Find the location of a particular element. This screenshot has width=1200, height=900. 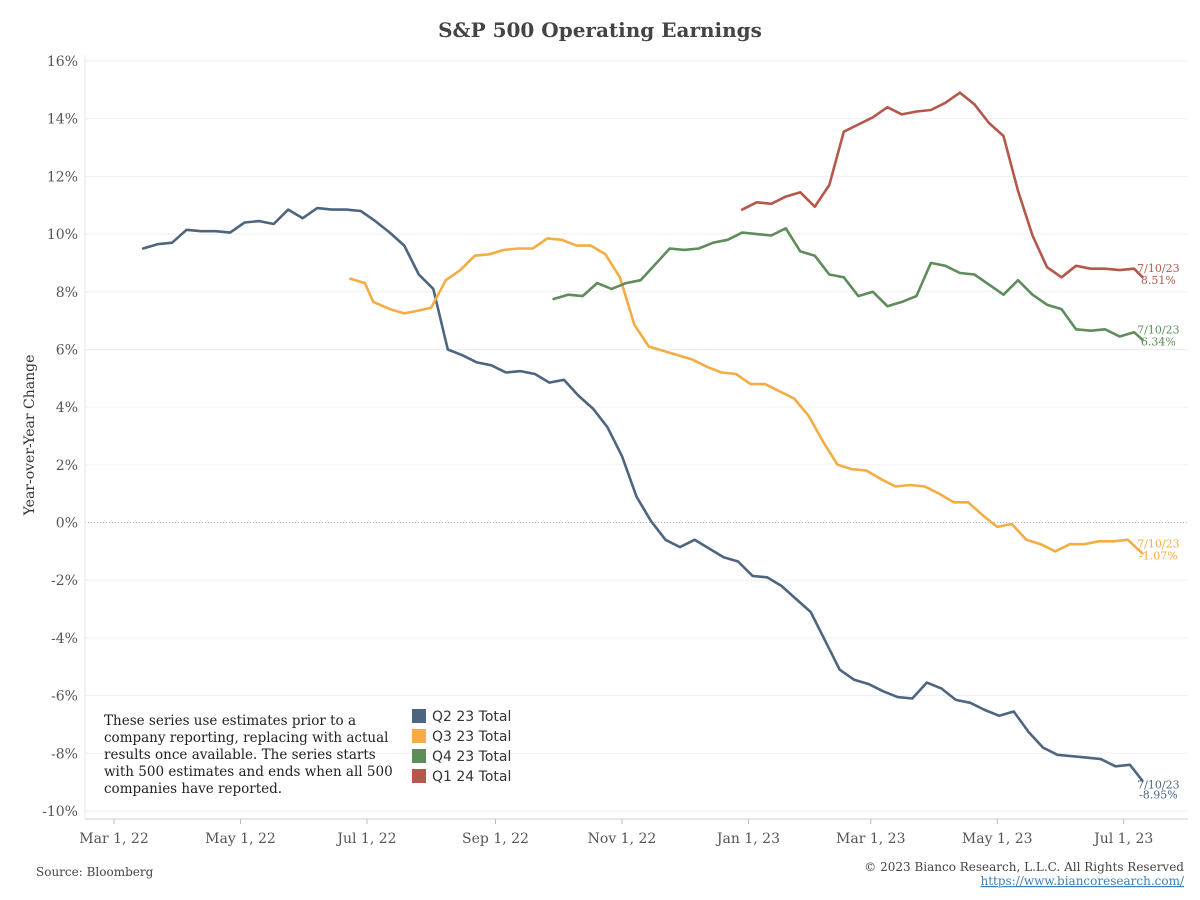

x-tick-label: Jul 1, 23 is located at coordinates (1122, 839).